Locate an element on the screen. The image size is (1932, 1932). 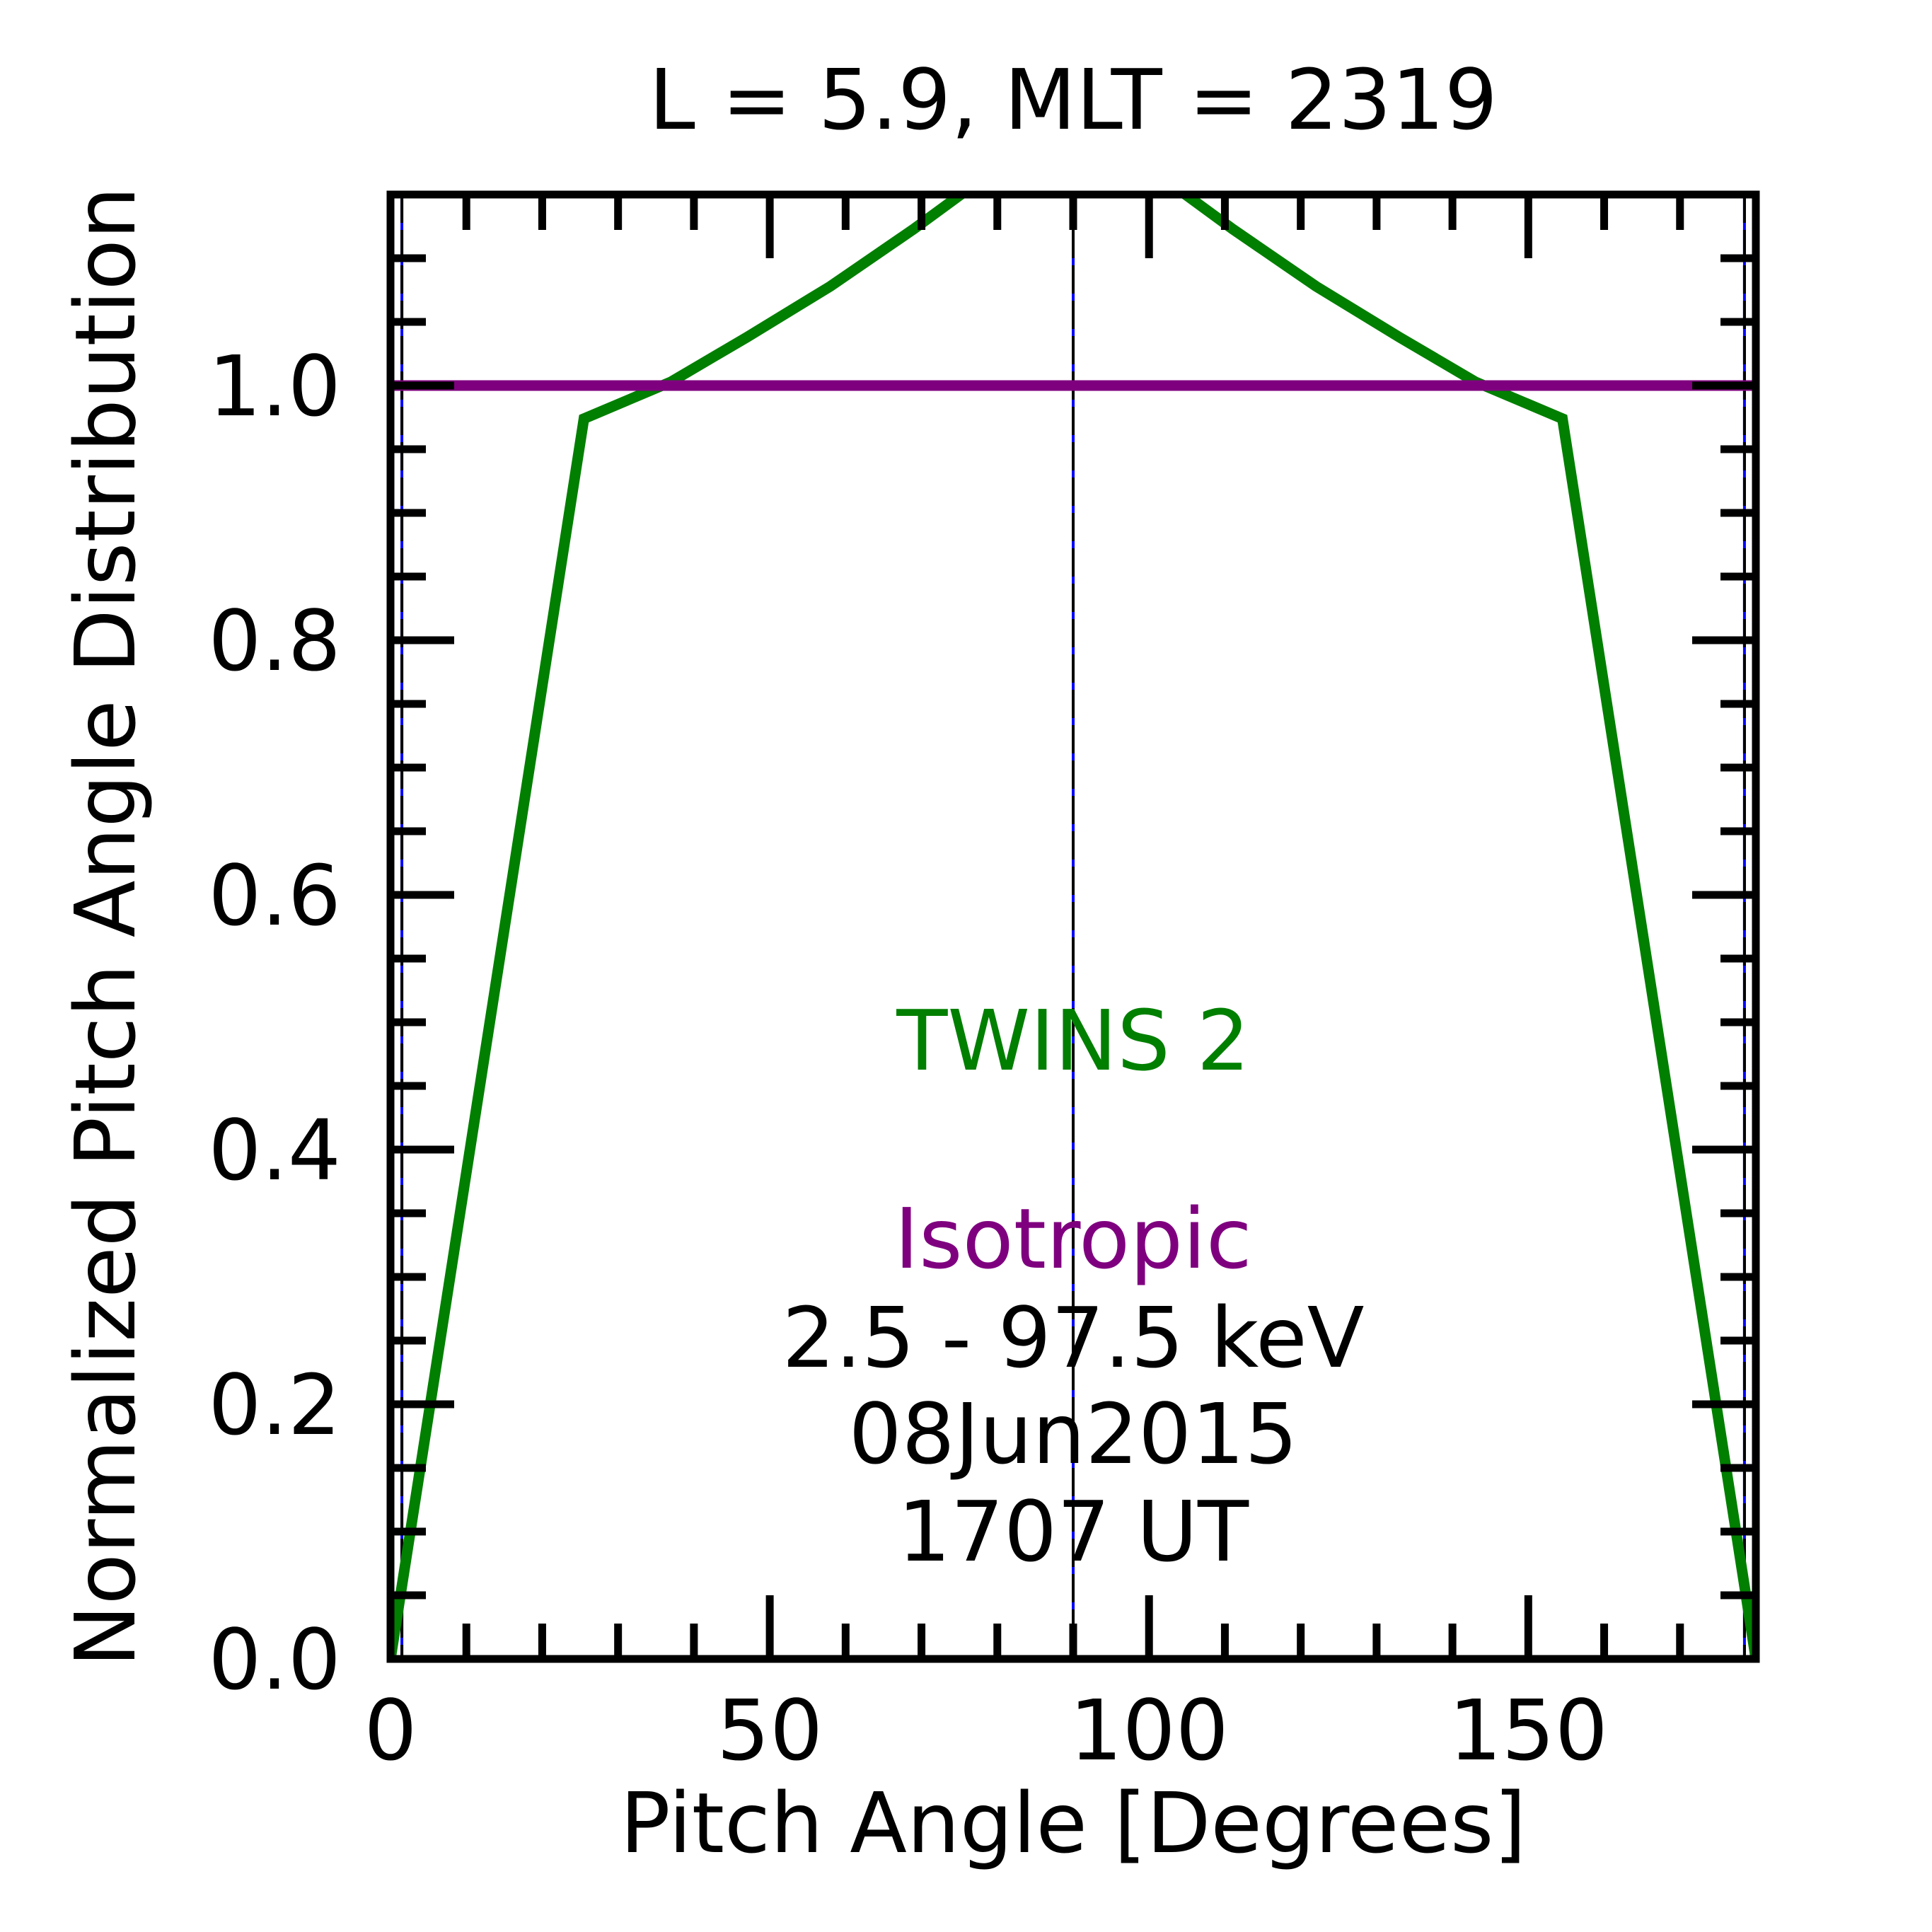
y-tick-labels: 0.0 0.2 0.4 0.6 0.8 1.0 is located at coordinates (274, 1022).